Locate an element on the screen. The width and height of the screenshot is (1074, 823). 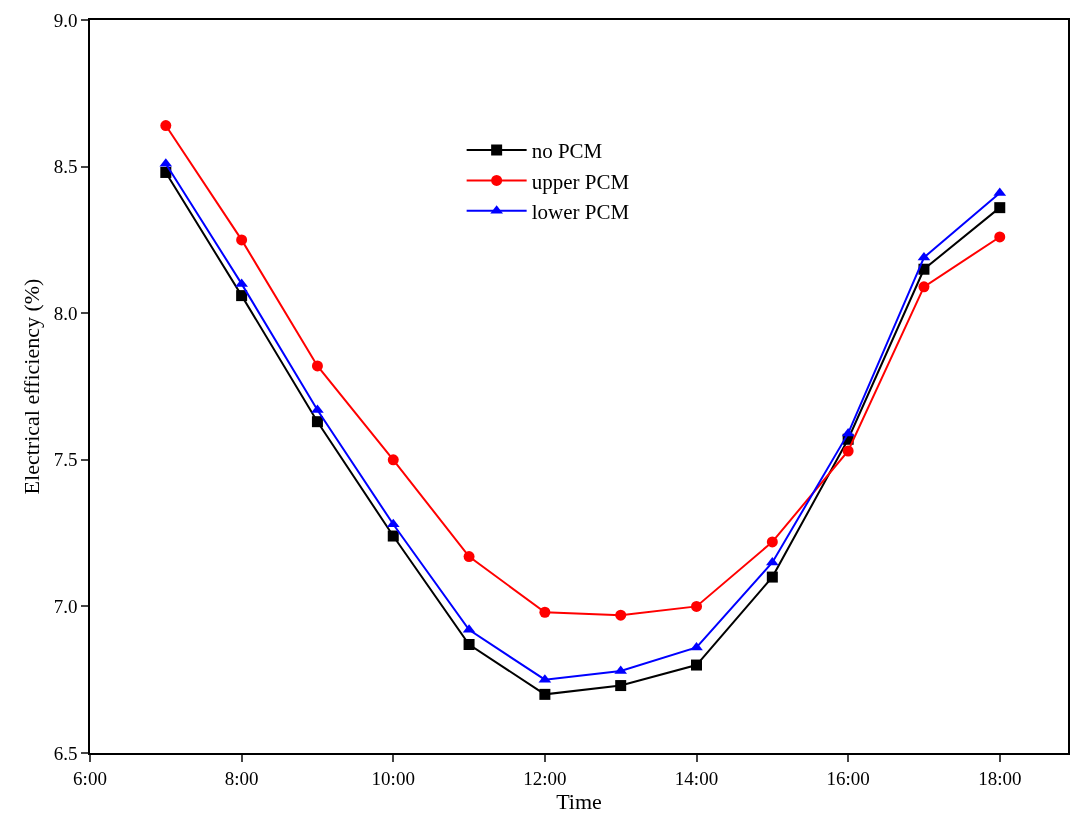
y-tick-label: 8.0 is located at coordinates (65, 313).